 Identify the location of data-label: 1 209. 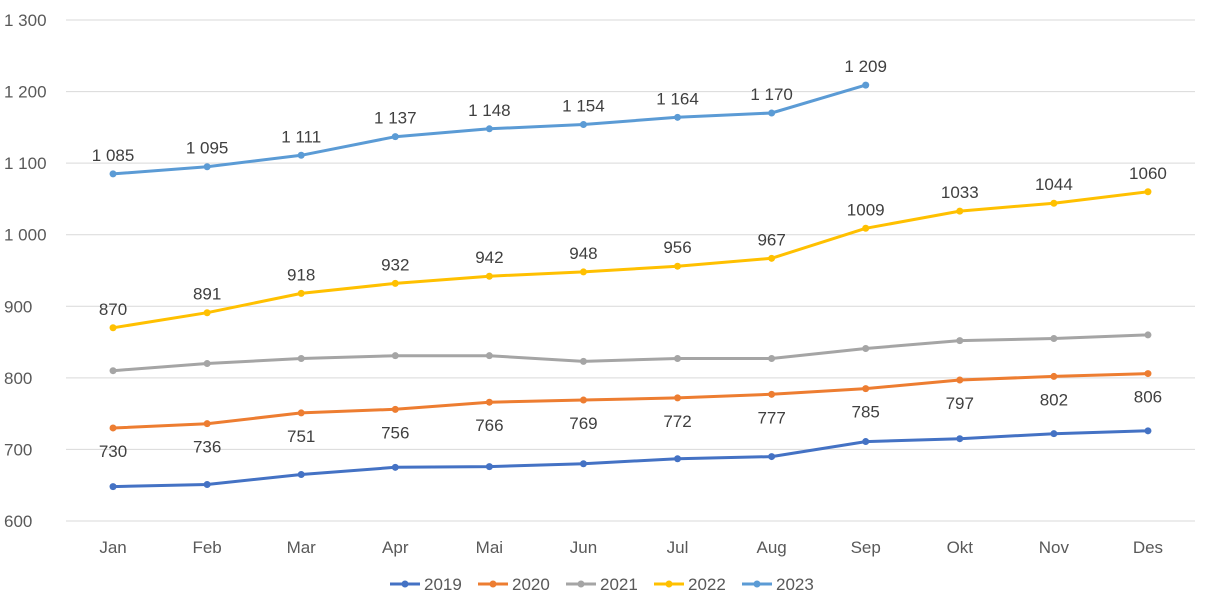
(865, 66).